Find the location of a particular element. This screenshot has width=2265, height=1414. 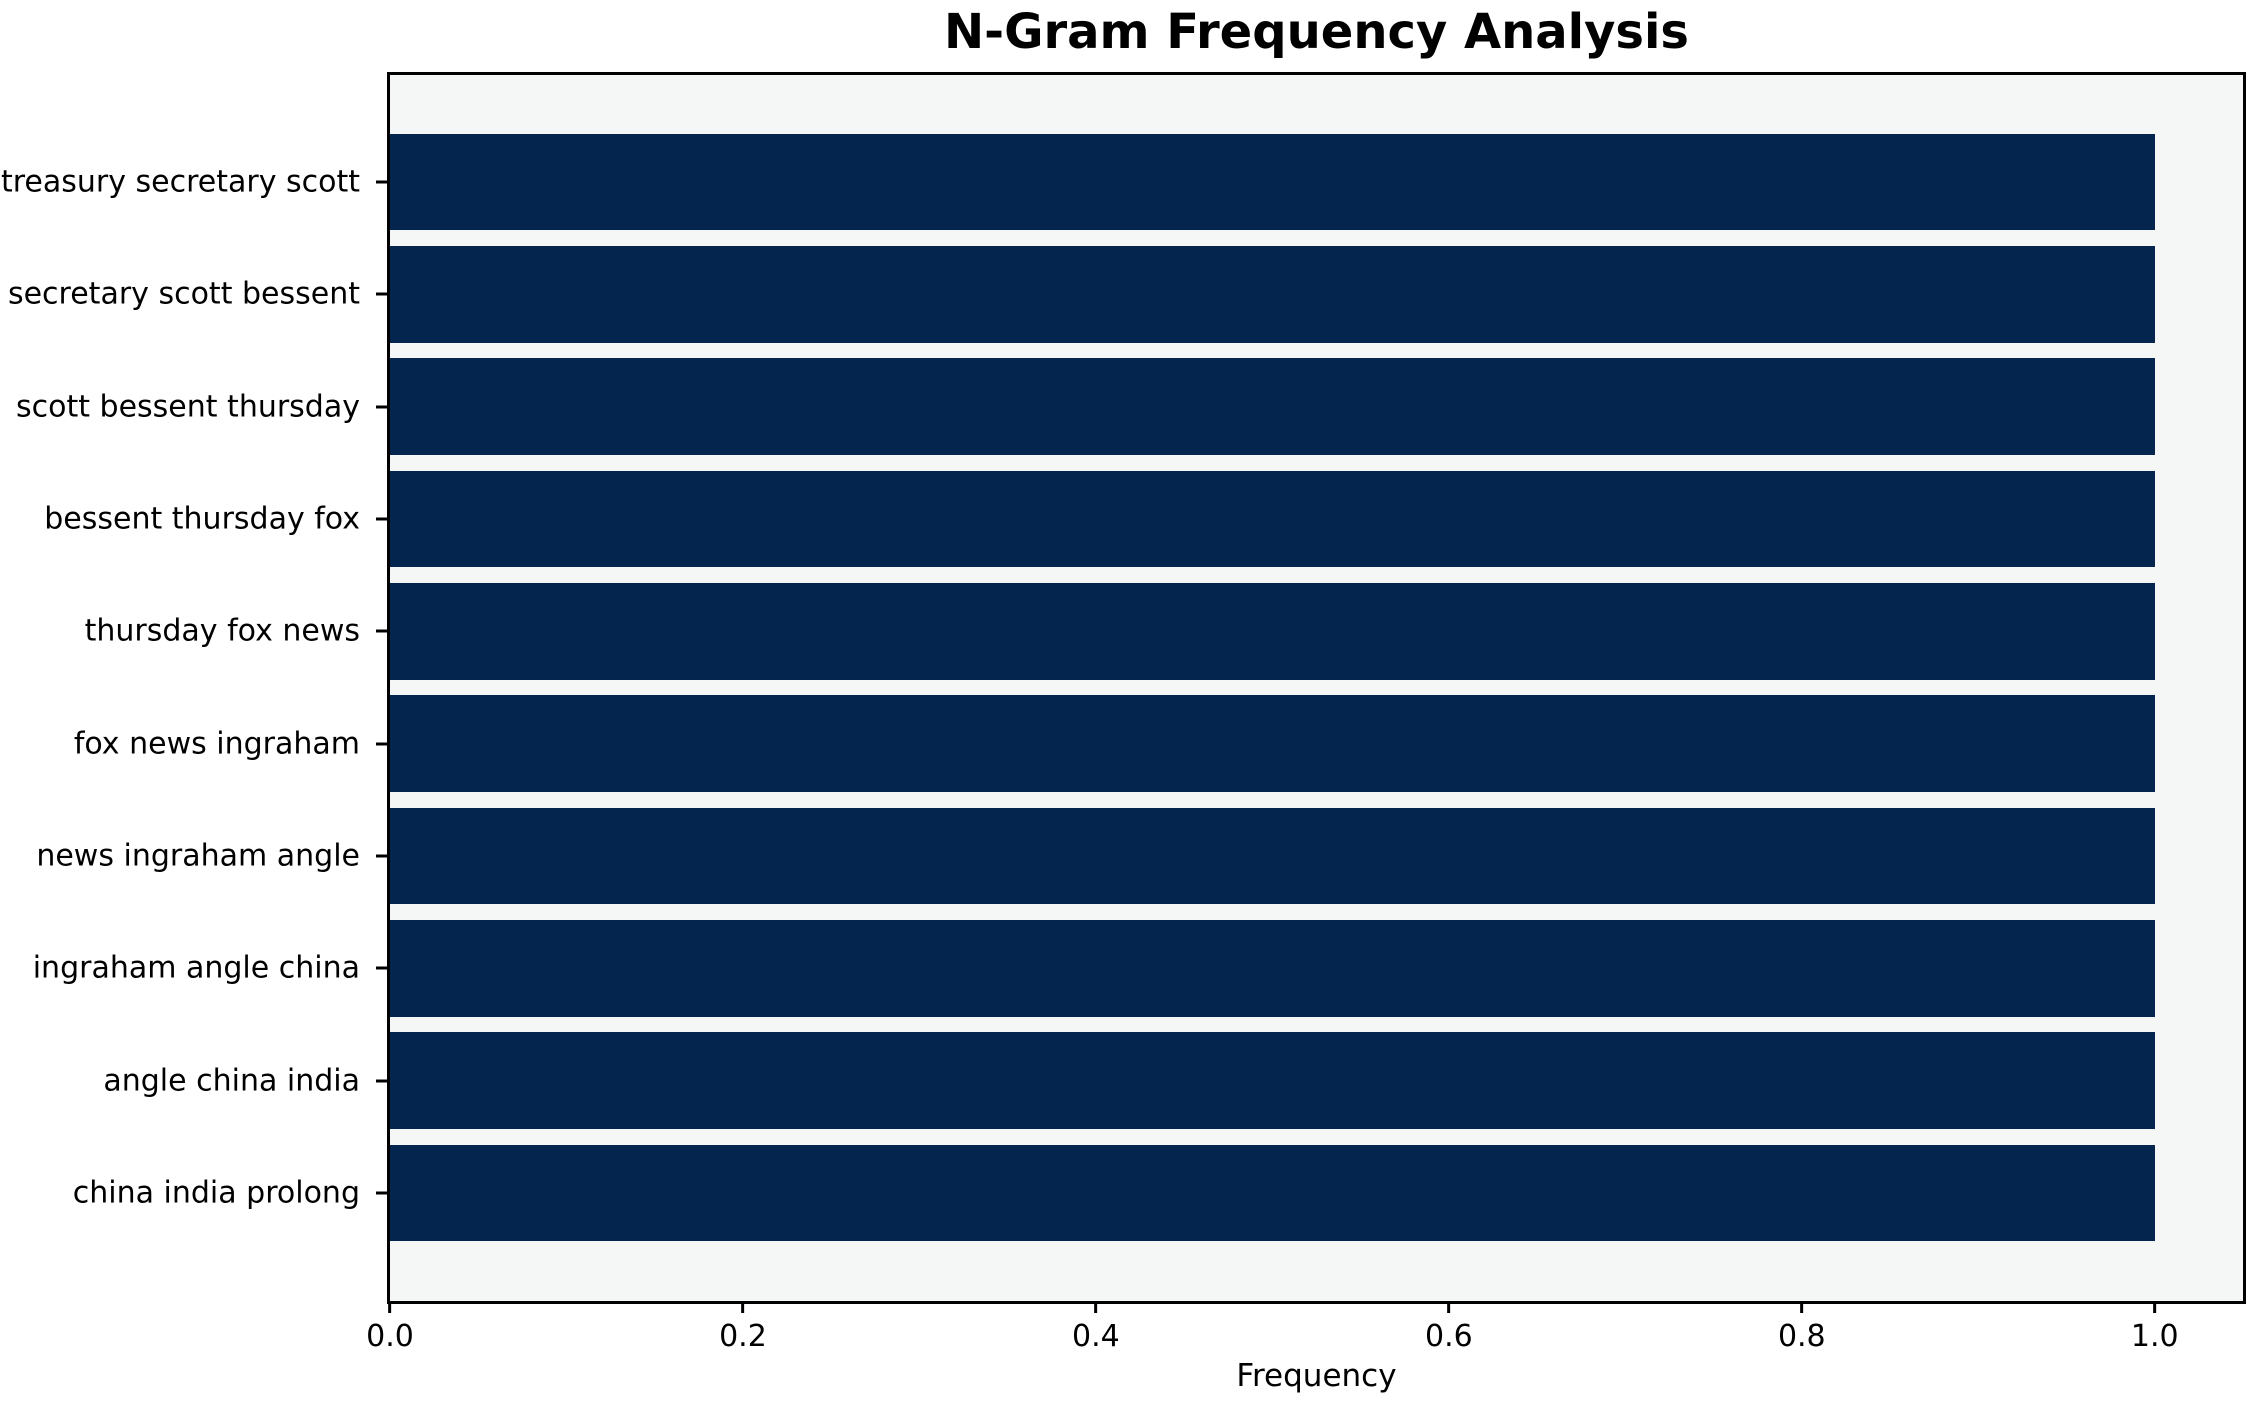

x-tick-label: 0.0 is located at coordinates (390, 1336).